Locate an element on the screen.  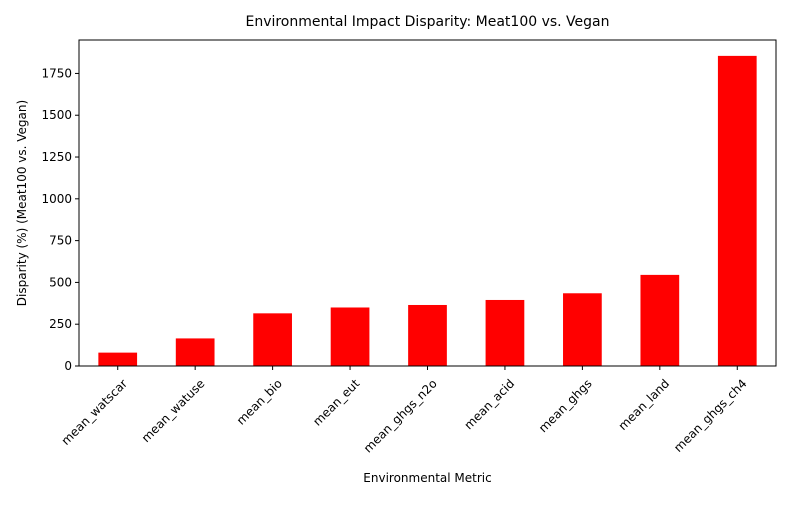
x-tick-label: mean_acid is located at coordinates (489, 404).